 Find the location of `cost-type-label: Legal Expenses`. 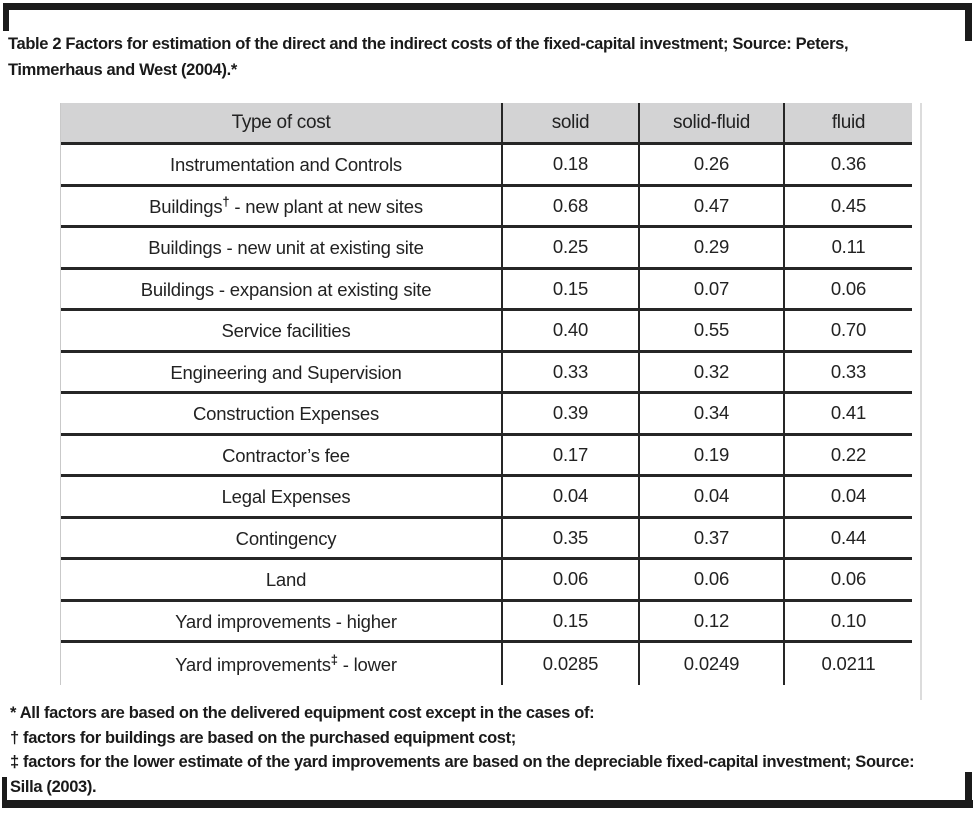

cost-type-label: Legal Expenses is located at coordinates (286, 497).